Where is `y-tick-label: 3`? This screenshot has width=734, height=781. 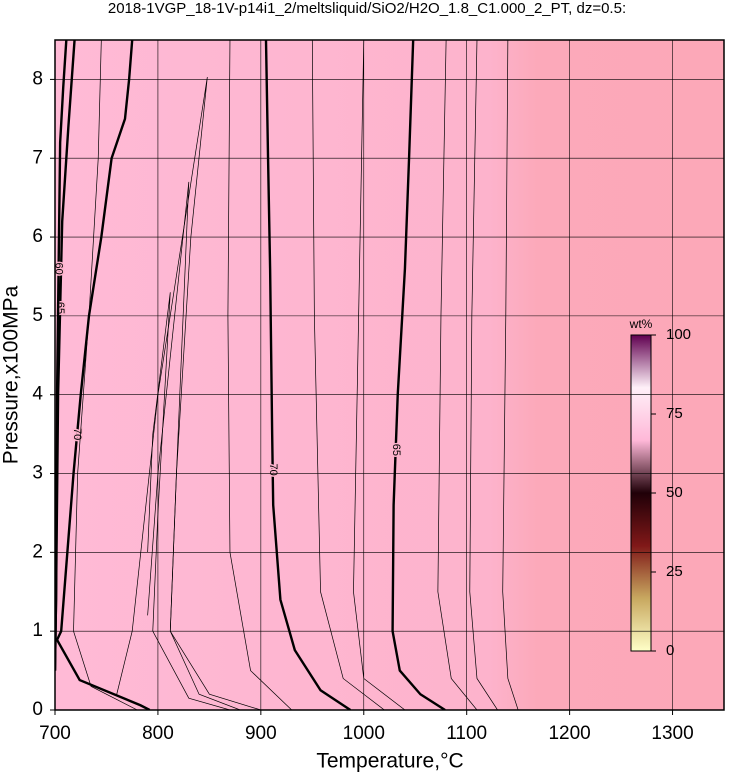 y-tick-label: 3 is located at coordinates (37, 473).